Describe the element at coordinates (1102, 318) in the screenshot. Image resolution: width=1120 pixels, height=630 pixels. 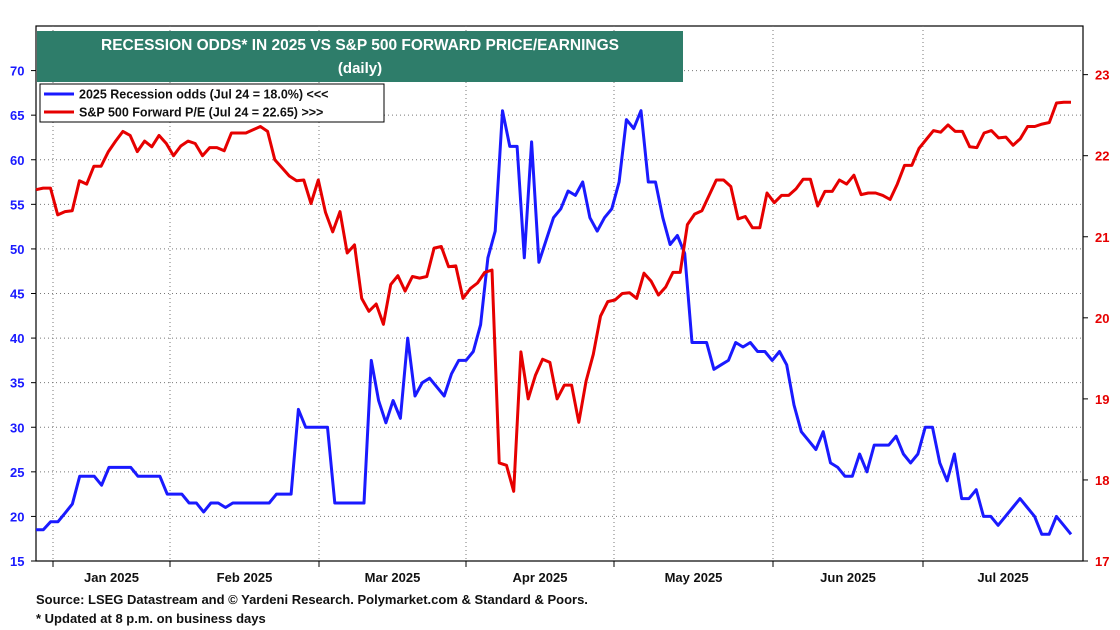
I see `right-tick-label: 20` at that location.